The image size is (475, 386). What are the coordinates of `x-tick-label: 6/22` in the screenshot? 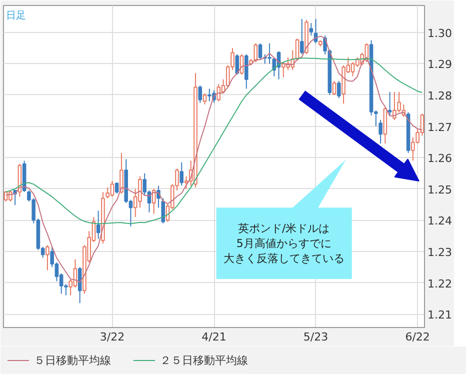 It's located at (417, 337).